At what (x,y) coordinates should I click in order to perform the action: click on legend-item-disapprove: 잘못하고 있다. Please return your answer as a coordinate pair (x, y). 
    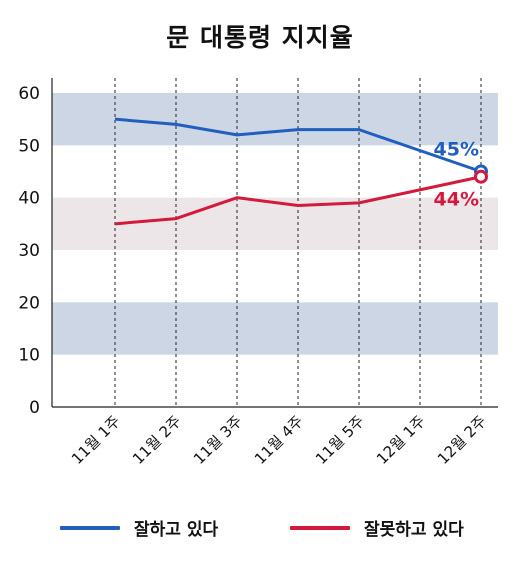
    Looking at the image, I should click on (377, 527).